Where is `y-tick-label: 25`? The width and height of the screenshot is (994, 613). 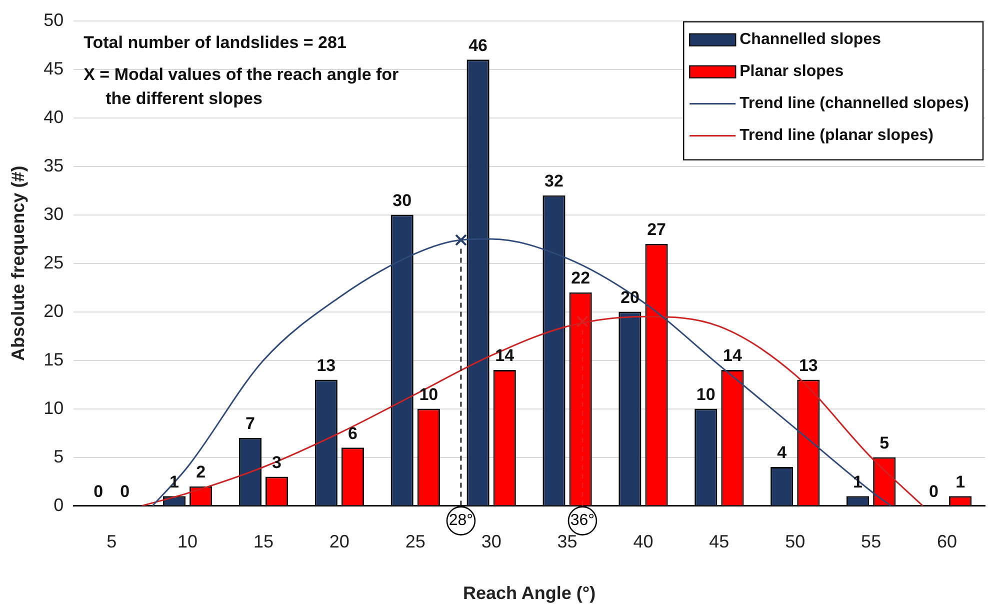 y-tick-label: 25 is located at coordinates (54, 262).